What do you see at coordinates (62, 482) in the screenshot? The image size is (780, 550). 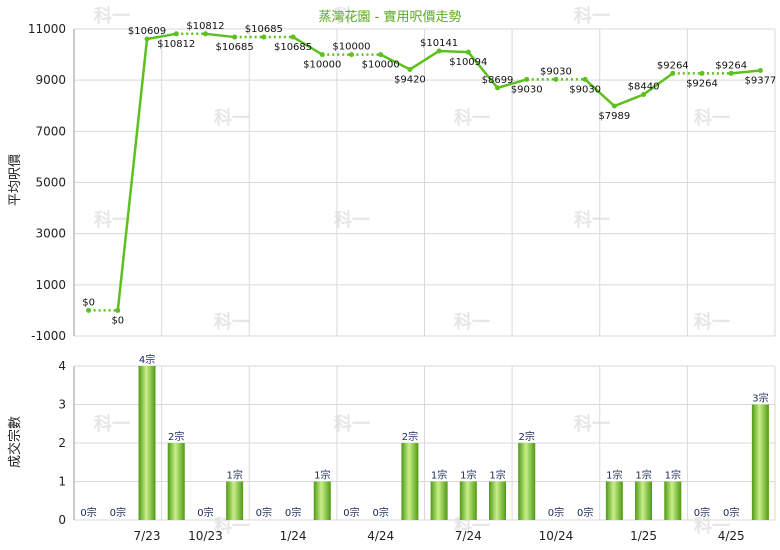 I see `bottom-y-tick-label: 1` at bounding box center [62, 482].